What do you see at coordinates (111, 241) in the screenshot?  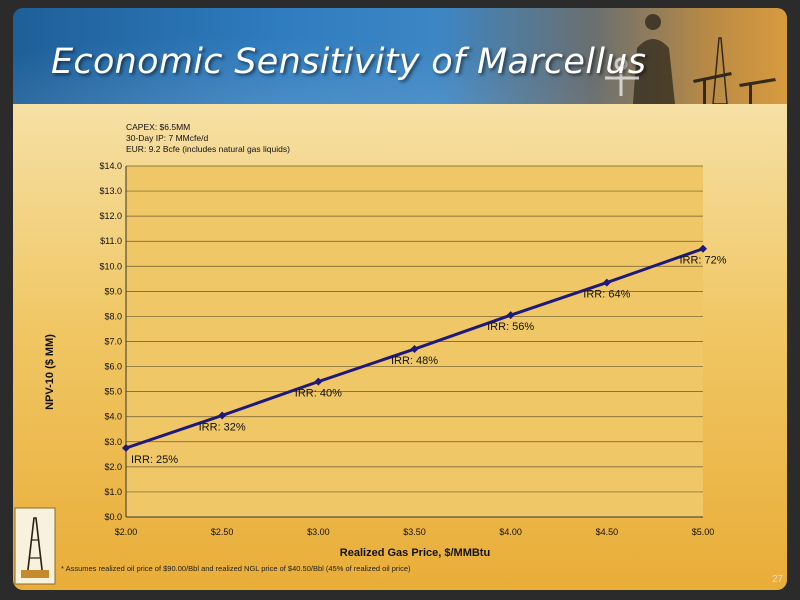 I see `y-tick-label: $11.0` at bounding box center [111, 241].